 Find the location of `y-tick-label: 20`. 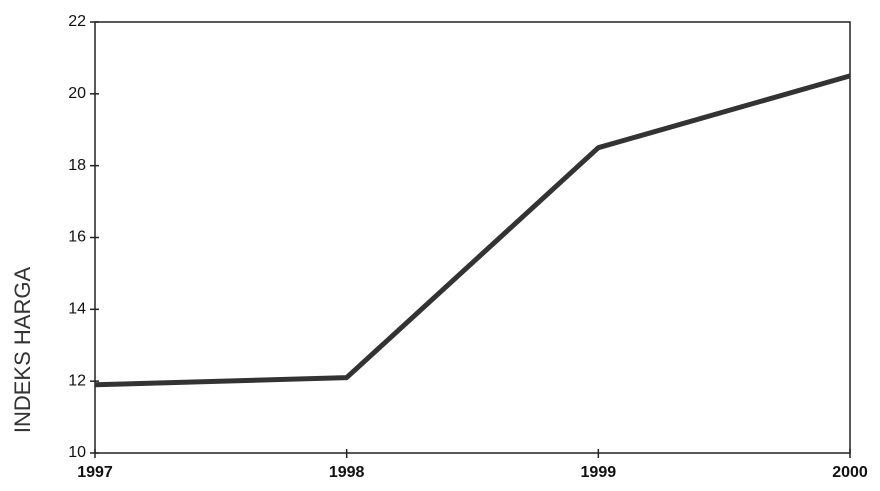

y-tick-label: 20 is located at coordinates (77, 93).